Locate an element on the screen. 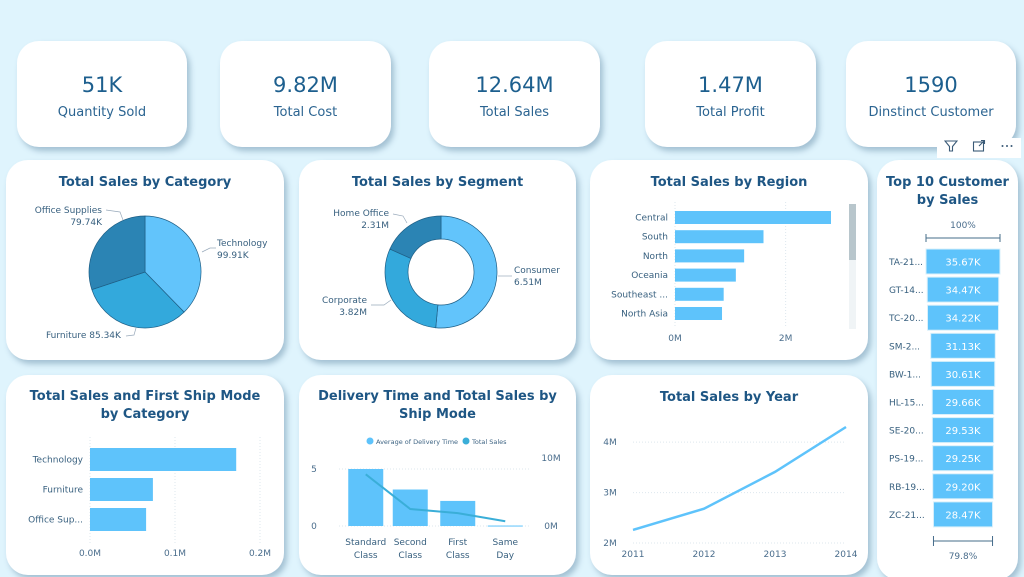 This screenshot has width=1024, height=577. x-tick-label: 0M is located at coordinates (675, 339).